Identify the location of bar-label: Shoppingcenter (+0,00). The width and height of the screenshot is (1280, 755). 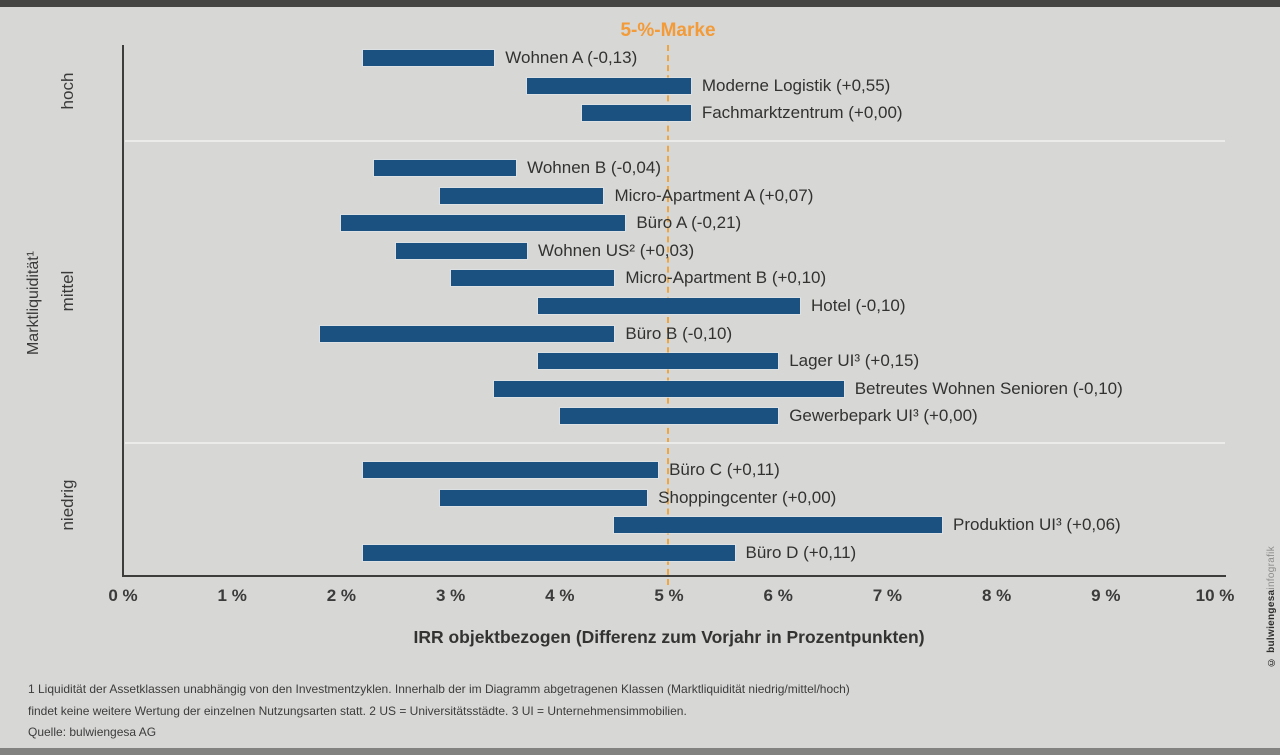
(747, 497).